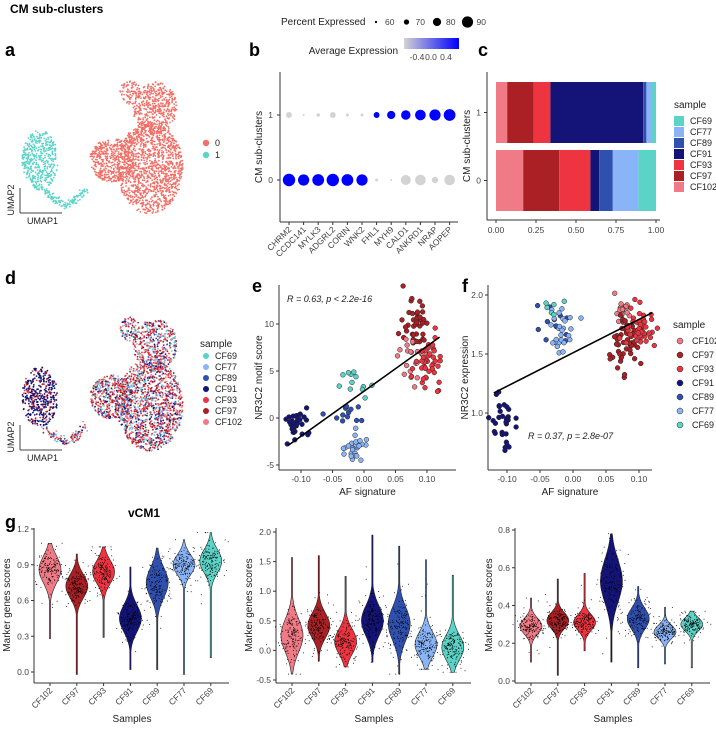 This screenshot has width=716, height=730. I want to click on legend-label-cluster-0: 0, so click(217, 143).